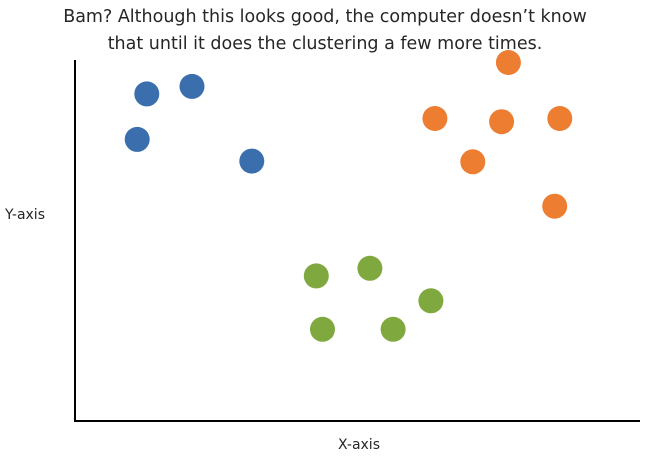 Image resolution: width=650 pixels, height=469 pixels. What do you see at coordinates (359, 445) in the screenshot?
I see `x-axis-label: X-axis` at bounding box center [359, 445].